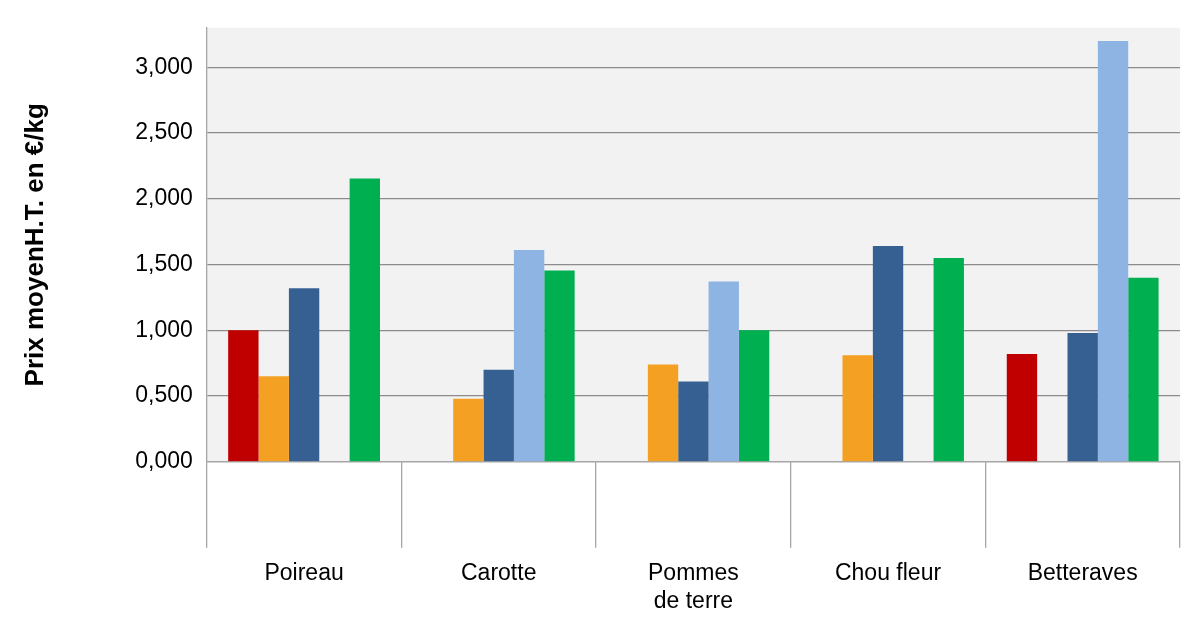 This screenshot has width=1182, height=627. Describe the element at coordinates (164, 394) in the screenshot. I see `y-tick-label: 0,500` at that location.